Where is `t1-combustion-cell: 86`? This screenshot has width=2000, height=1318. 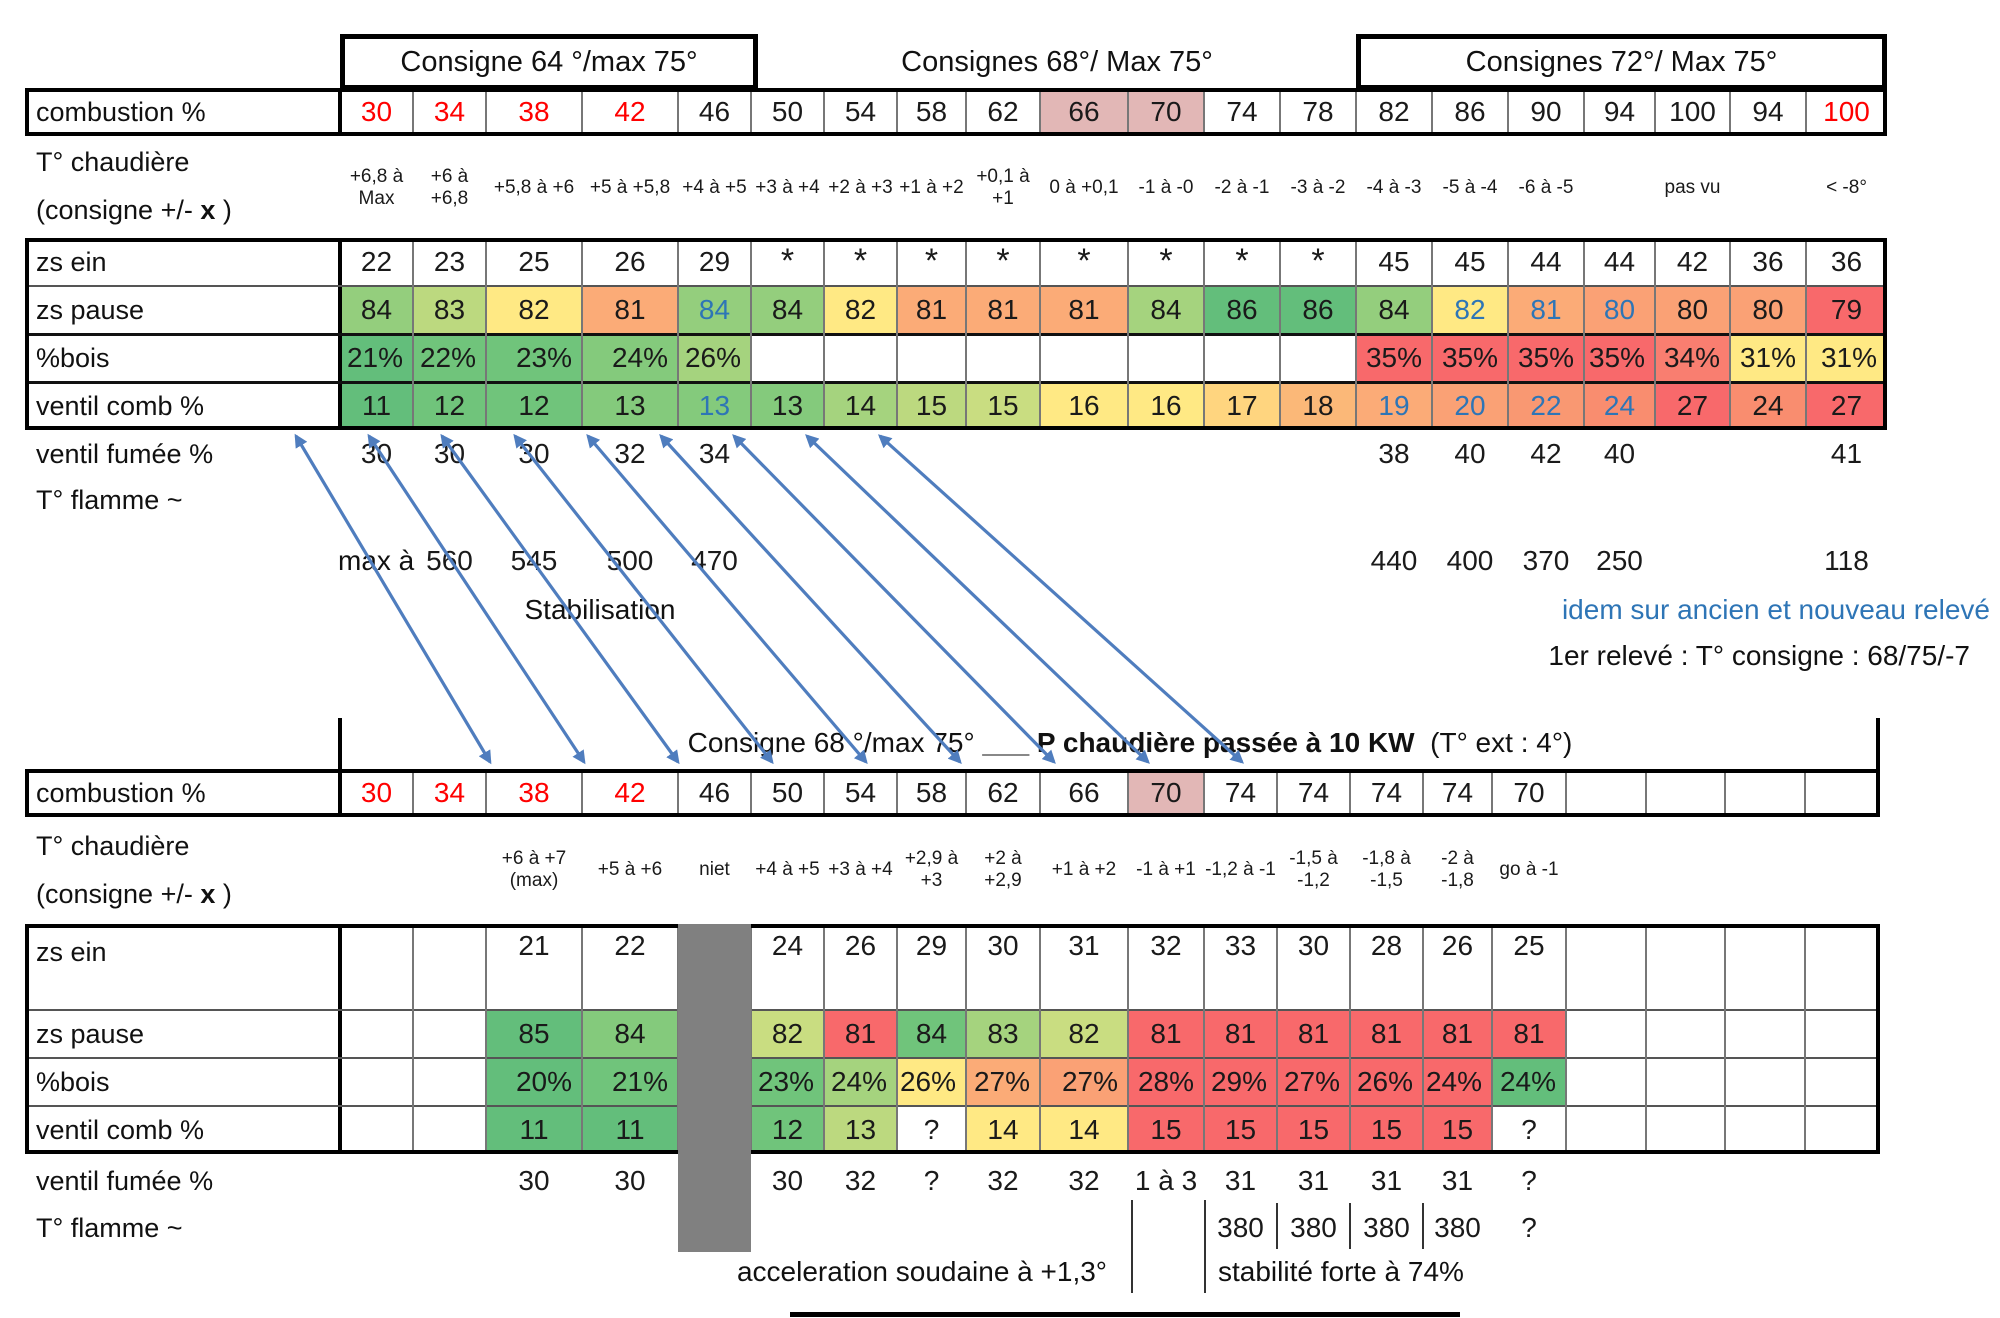
t1-combustion-cell: 86 is located at coordinates (1470, 111).